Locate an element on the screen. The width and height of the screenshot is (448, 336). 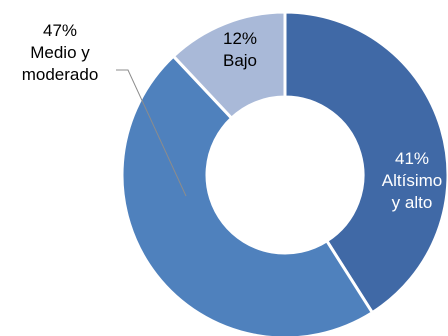
data-label-altisimo-y-alto: 41% Altísimo y alto is located at coordinates (412, 180).